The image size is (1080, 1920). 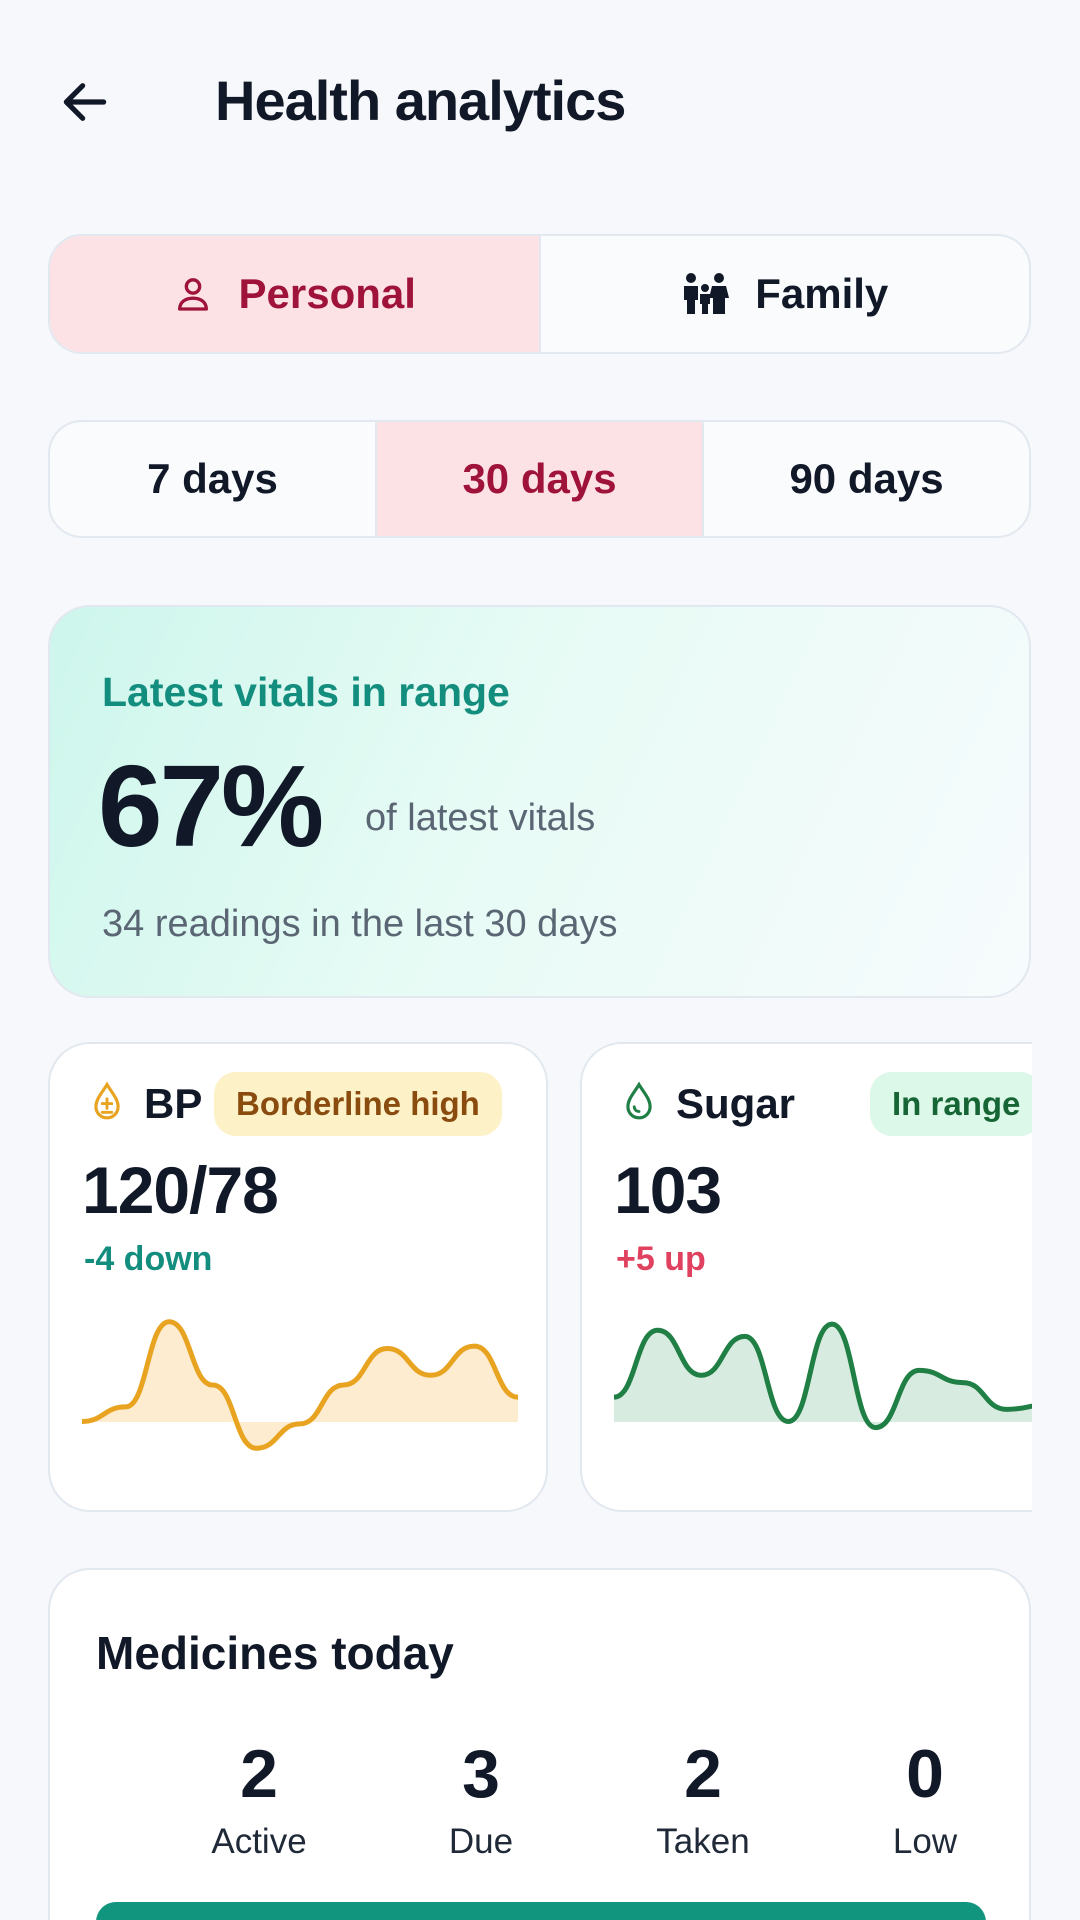 What do you see at coordinates (481, 1841) in the screenshot?
I see `stat-due-label: Due` at bounding box center [481, 1841].